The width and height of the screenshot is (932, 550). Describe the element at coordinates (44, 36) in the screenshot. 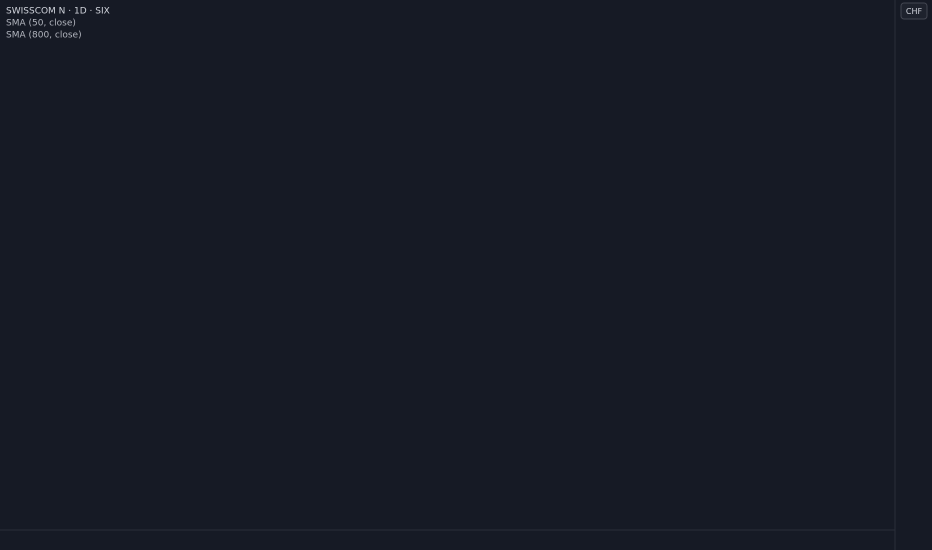

I see `legend-entry: SMA (800, close)` at that location.